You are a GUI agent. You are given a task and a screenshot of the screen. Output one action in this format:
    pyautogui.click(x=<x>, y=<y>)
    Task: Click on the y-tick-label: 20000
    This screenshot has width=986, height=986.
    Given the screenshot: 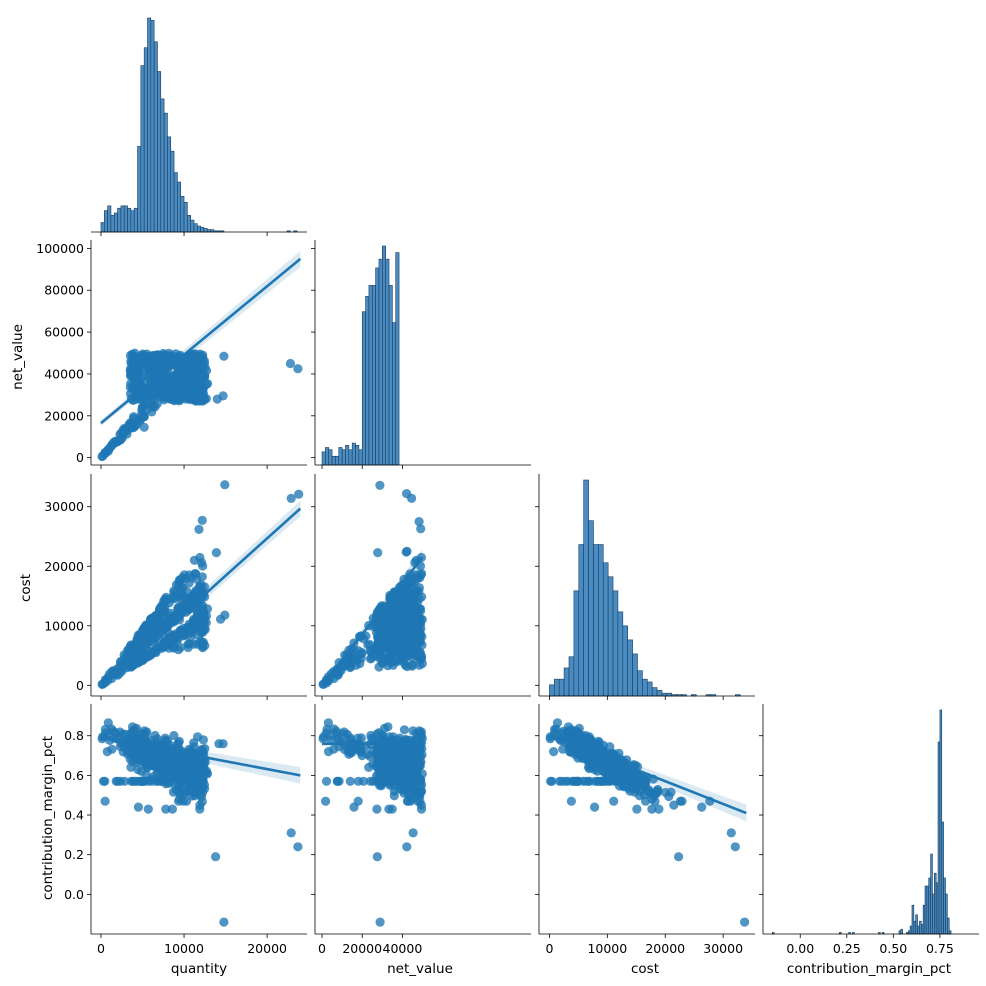 What is the action you would take?
    pyautogui.click(x=64, y=415)
    